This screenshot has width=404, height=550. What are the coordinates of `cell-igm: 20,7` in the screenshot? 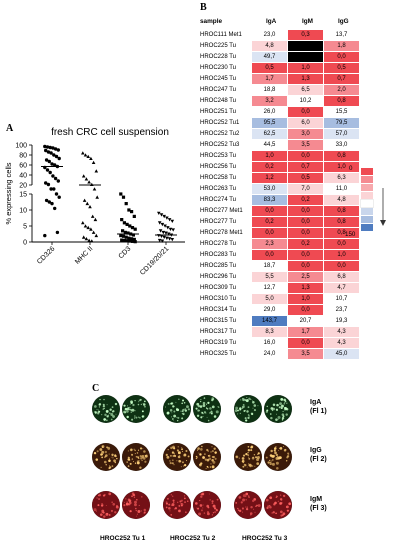 It's located at (306, 321).